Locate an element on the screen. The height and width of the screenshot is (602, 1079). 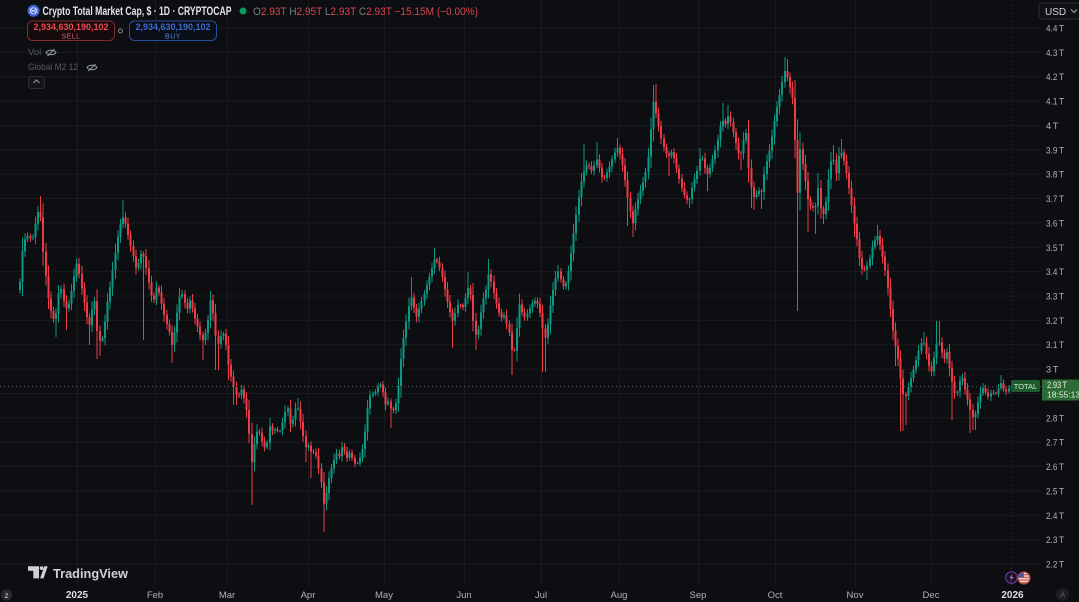
svg-text: 2.4 T is located at coordinates (1055, 516).